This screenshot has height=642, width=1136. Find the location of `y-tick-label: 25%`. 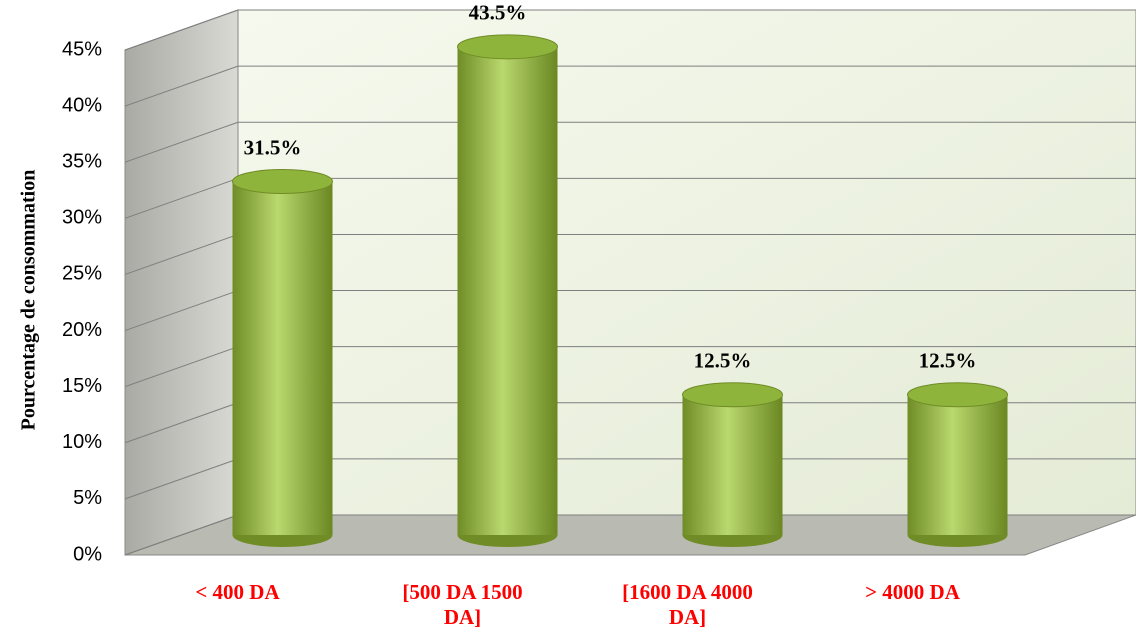

y-tick-label: 25% is located at coordinates (82, 274).